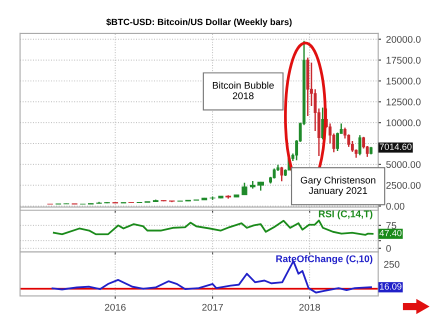  Describe the element at coordinates (213, 228) in the screenshot. I see `line-series` at that location.